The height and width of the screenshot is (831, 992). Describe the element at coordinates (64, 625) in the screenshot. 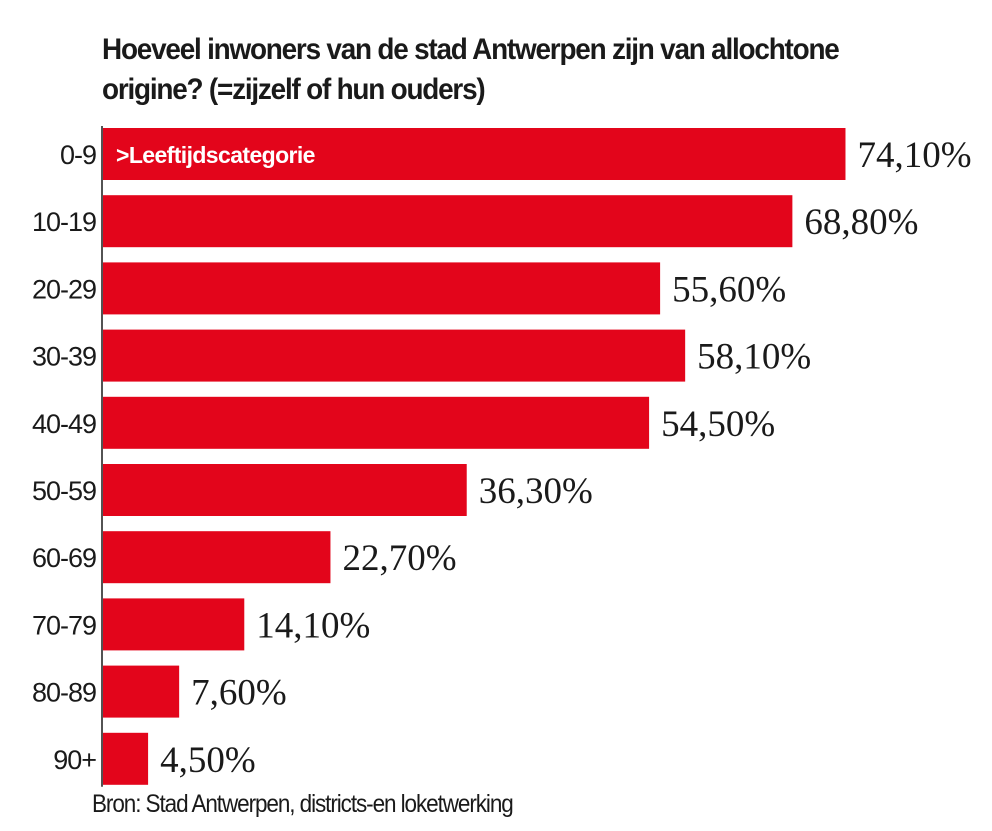

I see `category-tick-label: 70-79` at that location.